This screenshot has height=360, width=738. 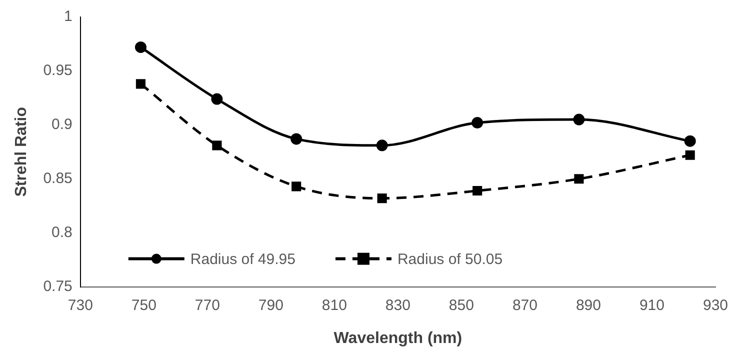 What do you see at coordinates (715, 305) in the screenshot?
I see `x-tick-label: 930` at bounding box center [715, 305].